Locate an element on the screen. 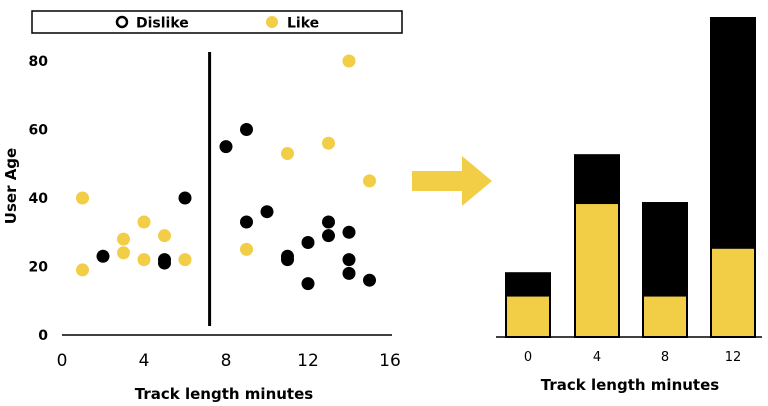  scatter-y-tick-label: 80 is located at coordinates (39, 62).